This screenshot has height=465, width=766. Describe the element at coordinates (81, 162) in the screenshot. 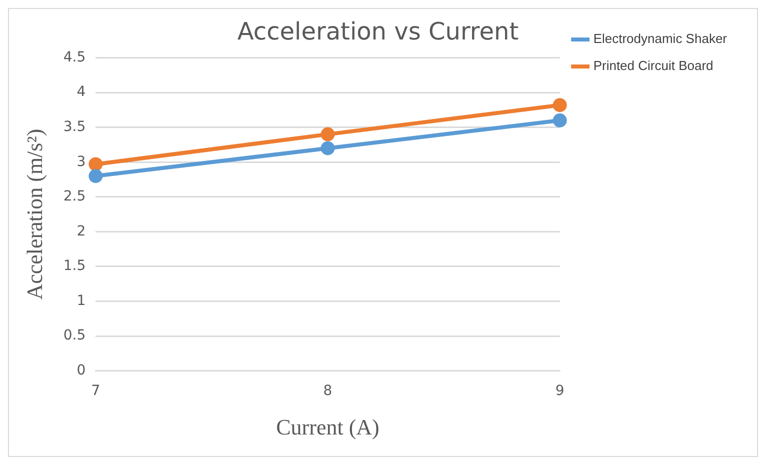

I see `y-tick-label: 3` at that location.